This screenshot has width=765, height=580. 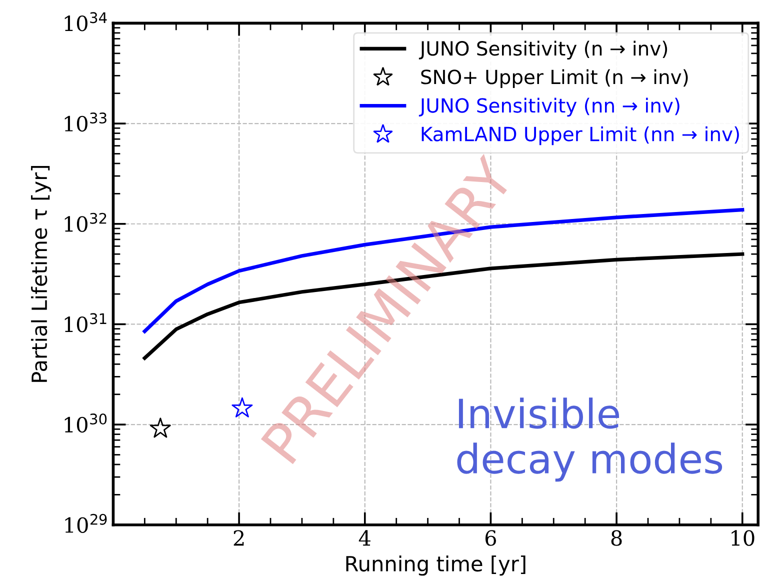 I want to click on legend-label: JUNO Sensitivity (n → inv), so click(x=543, y=50).